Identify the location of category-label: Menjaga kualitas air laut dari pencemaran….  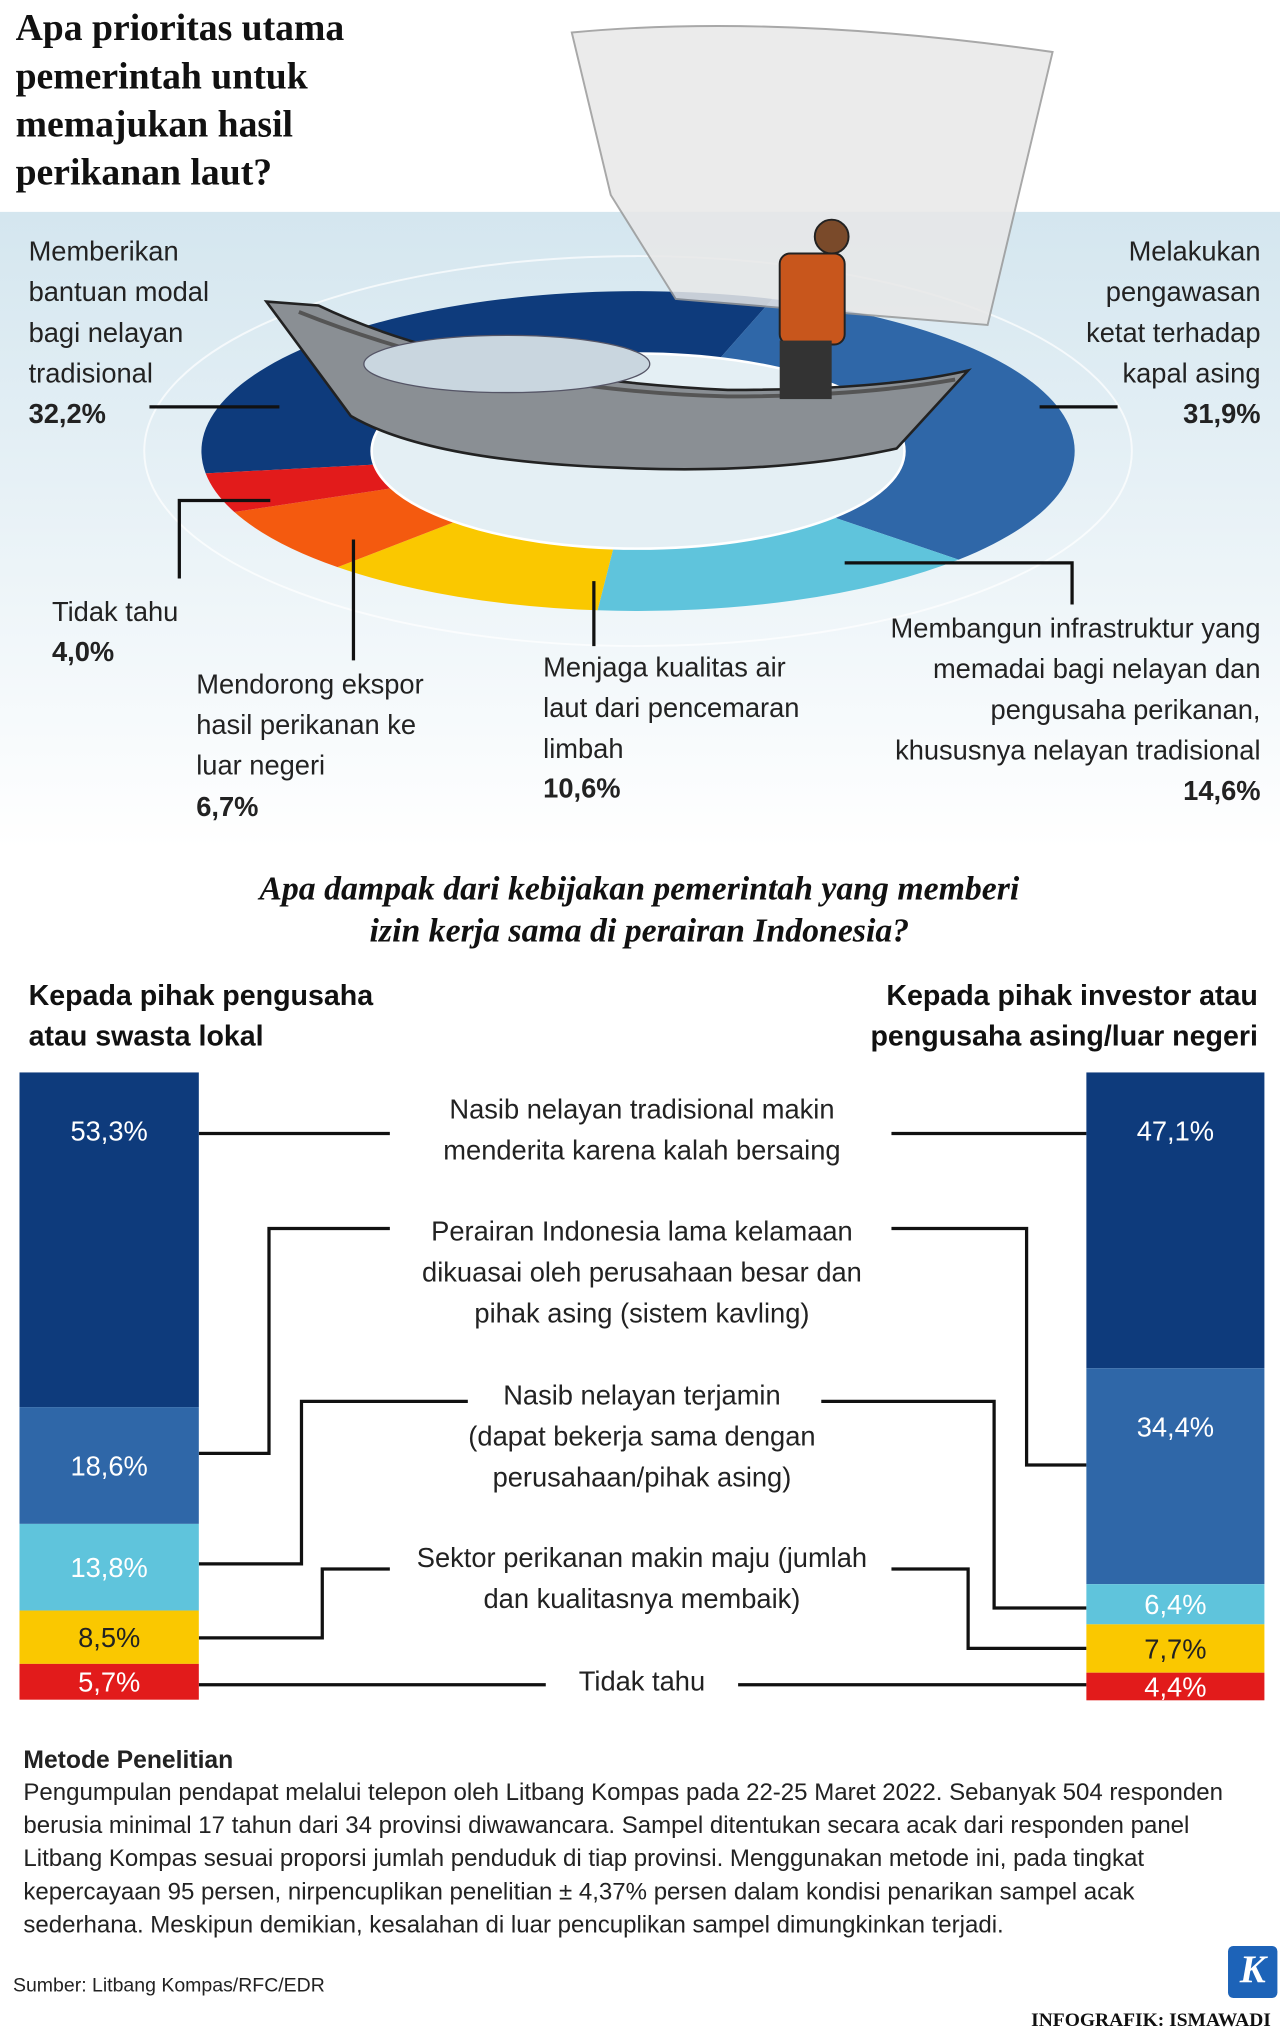
(671, 708).